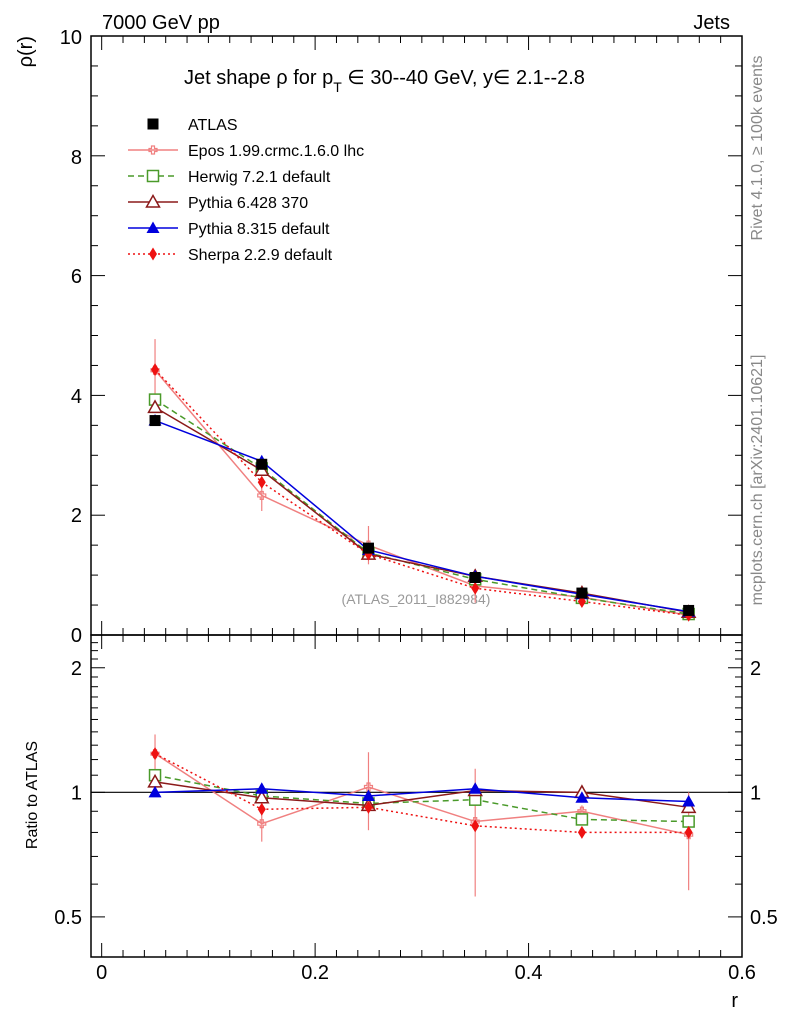 This screenshot has height=1024, width=786. Describe the element at coordinates (76, 636) in the screenshot. I see `y-tick-label-0: 0` at that location.